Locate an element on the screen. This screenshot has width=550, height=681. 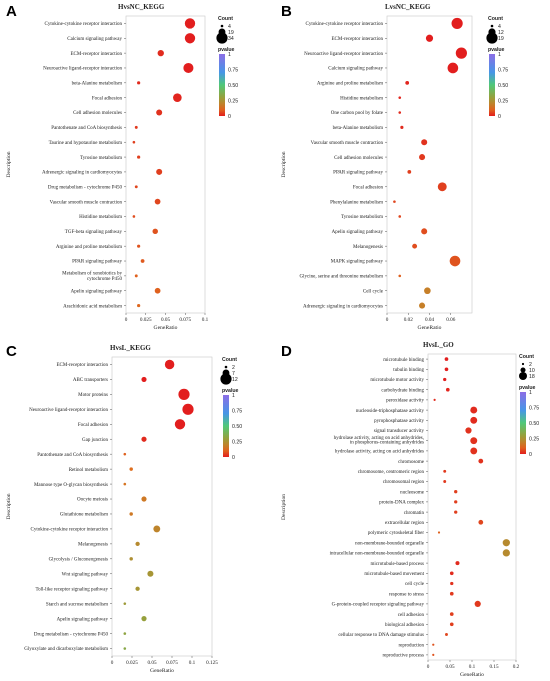
x-tick-label: 0.04 is located at coordinates (429, 320).